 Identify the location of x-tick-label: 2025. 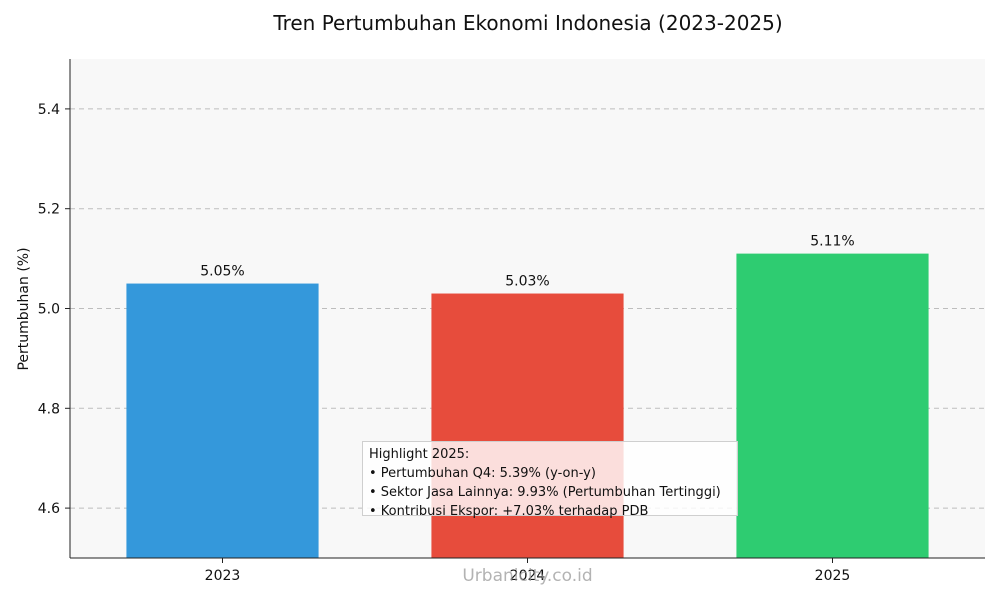
(833, 576).